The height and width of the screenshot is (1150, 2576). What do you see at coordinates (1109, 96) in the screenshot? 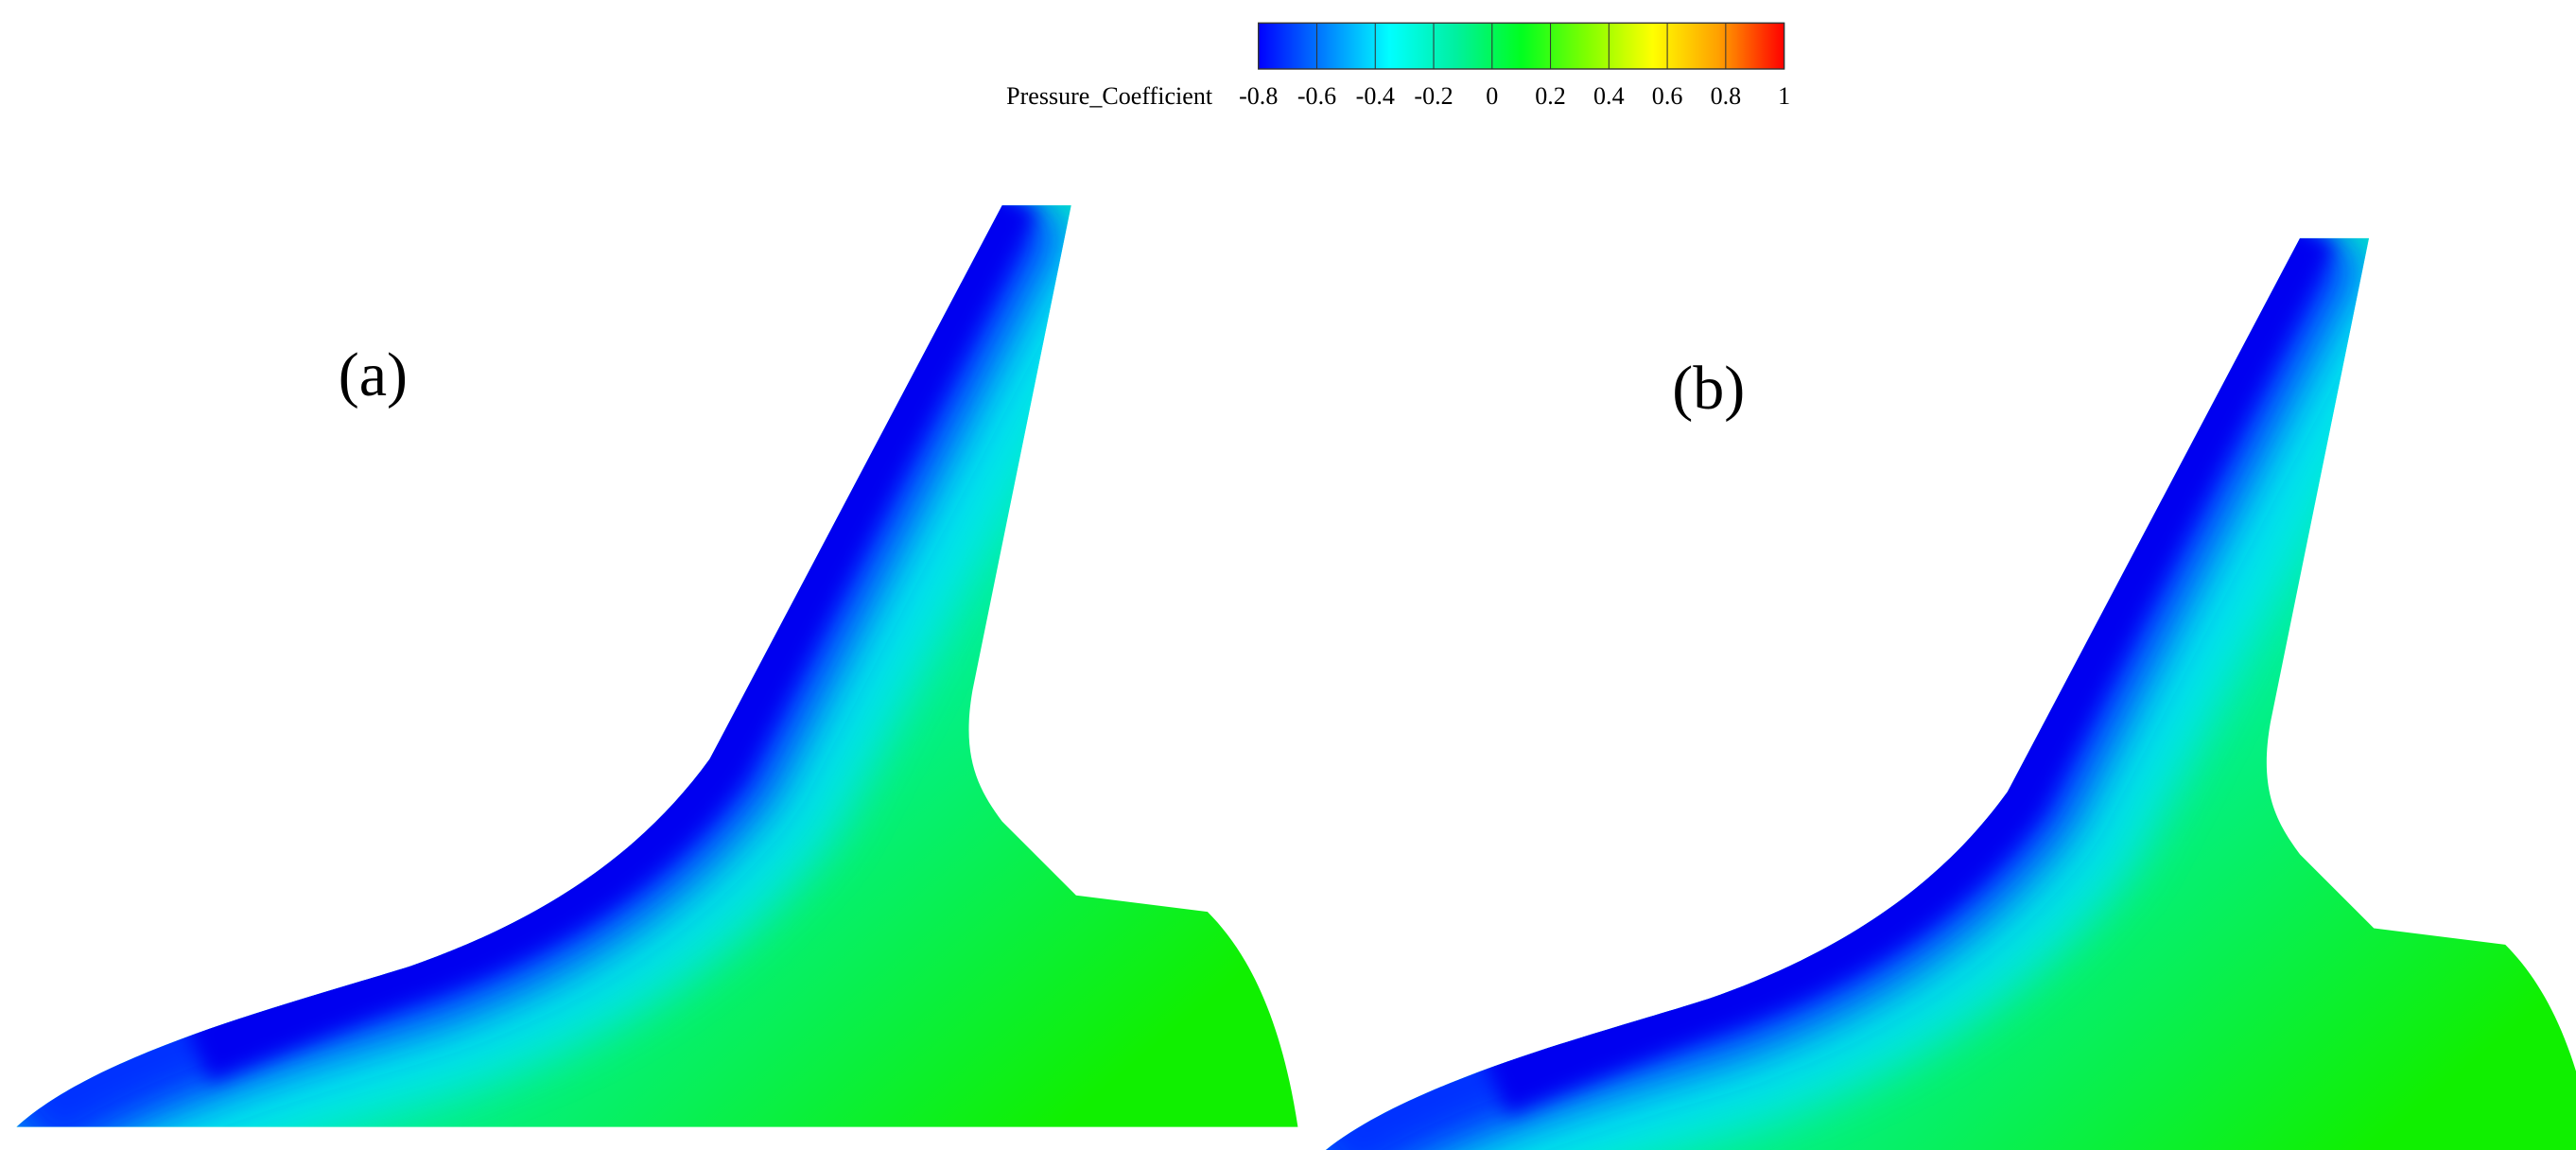
I see `colorbar-label: Pressure_Coefficient` at bounding box center [1109, 96].